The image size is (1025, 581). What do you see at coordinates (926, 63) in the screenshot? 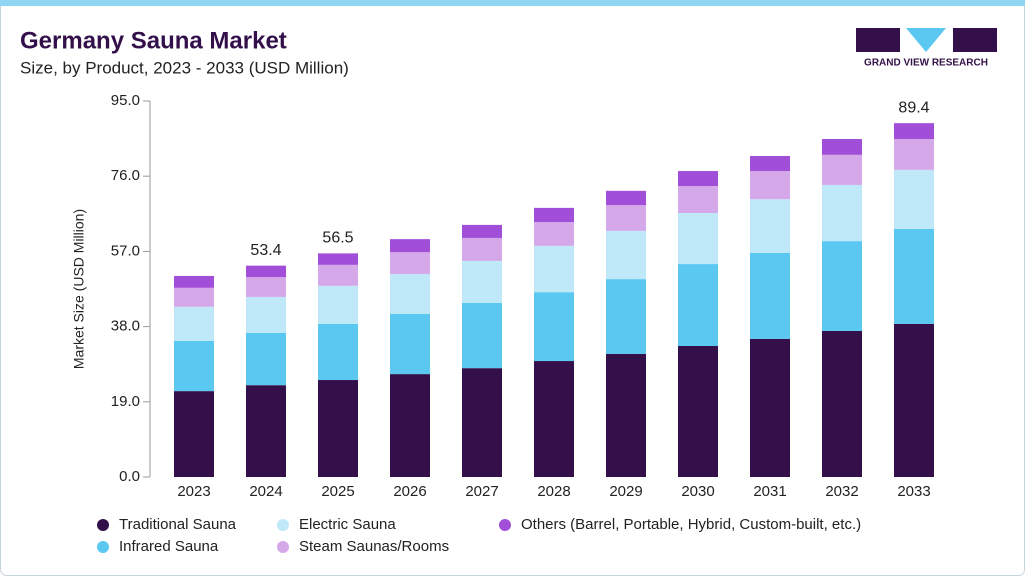
I see `logo-text: GRAND VIEW RESEARCH` at bounding box center [926, 63].